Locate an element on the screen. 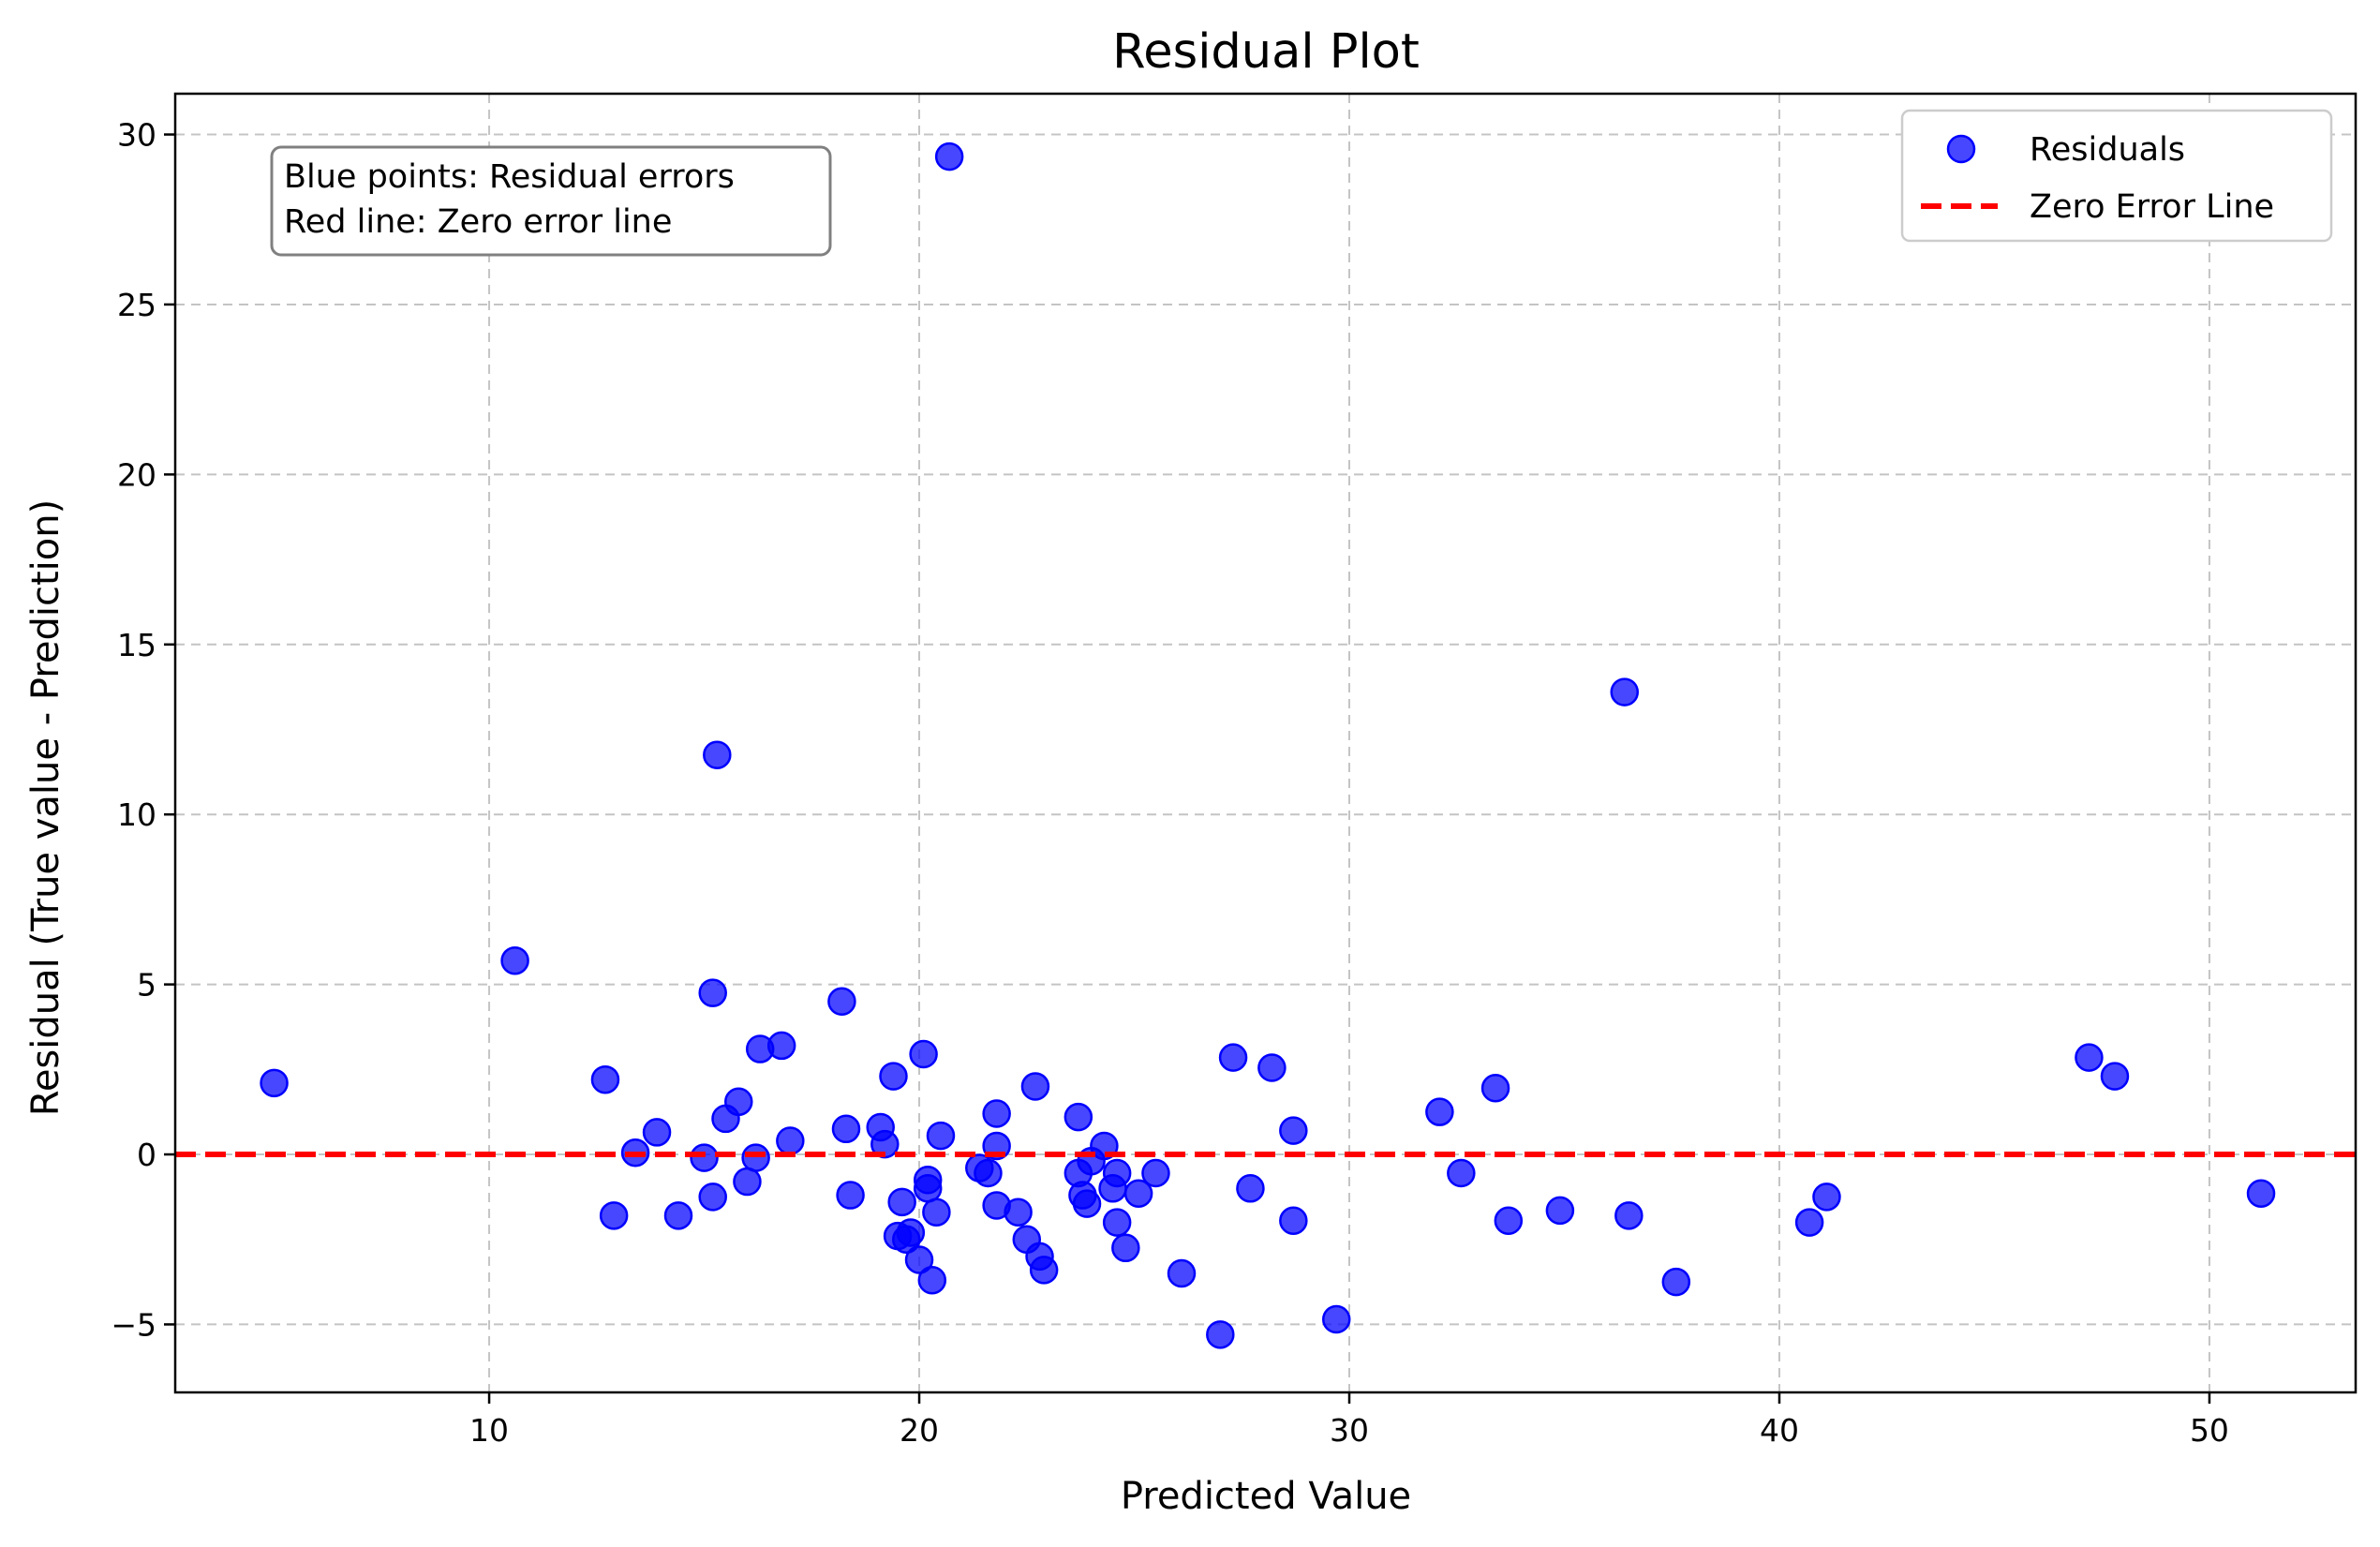 The image size is (2380, 1547). x-tick-label: 20 is located at coordinates (919, 1430).